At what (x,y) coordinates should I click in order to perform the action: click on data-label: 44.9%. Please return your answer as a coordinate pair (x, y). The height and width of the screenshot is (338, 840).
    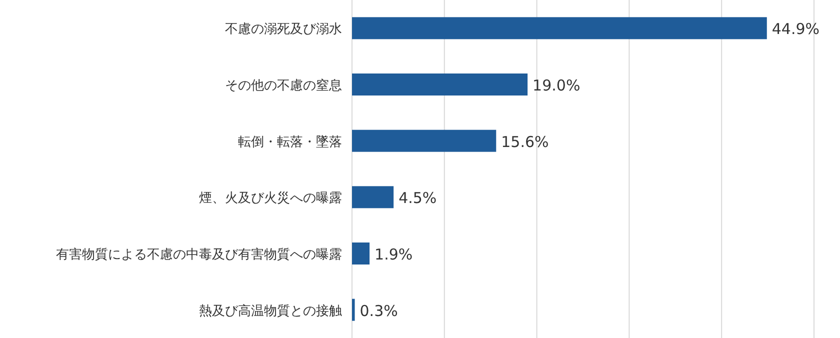
    Looking at the image, I should click on (796, 29).